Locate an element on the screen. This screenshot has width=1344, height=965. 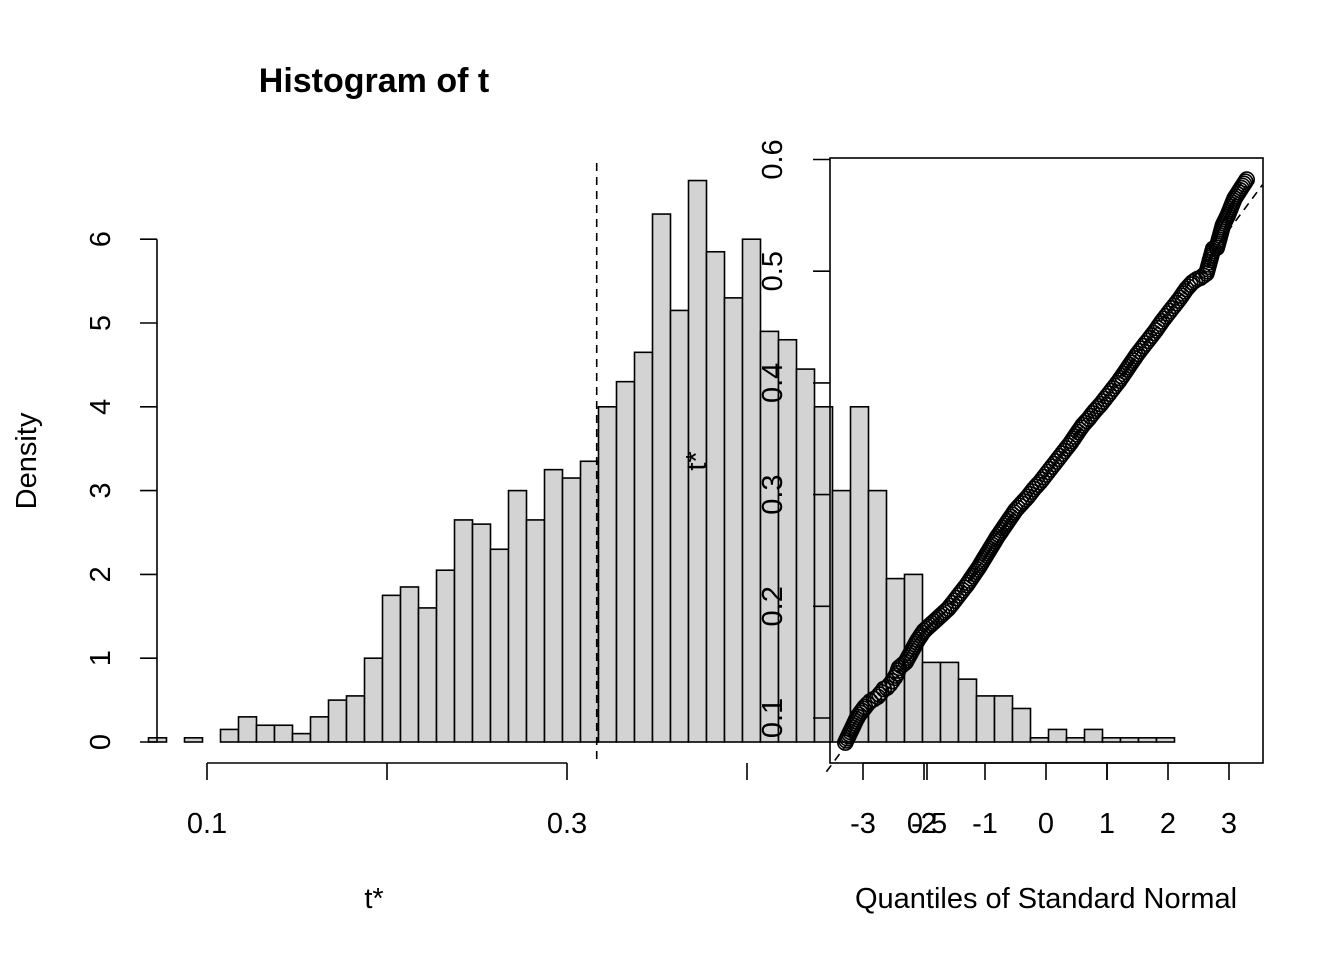
histogram-y-tick-label: 1 is located at coordinates (101, 658).